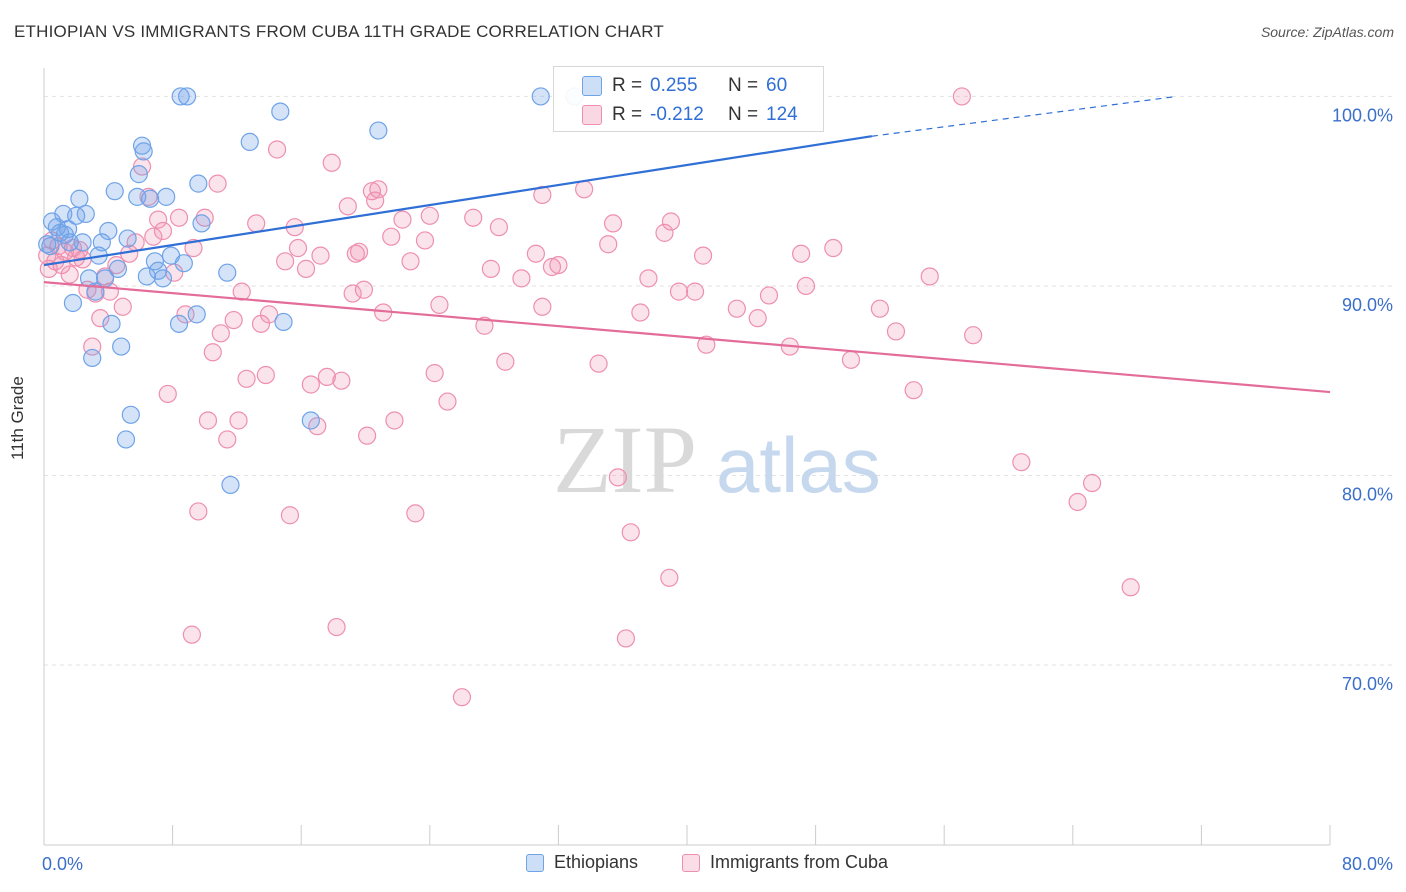  Describe the element at coordinates (627, 114) in the screenshot. I see `r-label: R =` at that location.